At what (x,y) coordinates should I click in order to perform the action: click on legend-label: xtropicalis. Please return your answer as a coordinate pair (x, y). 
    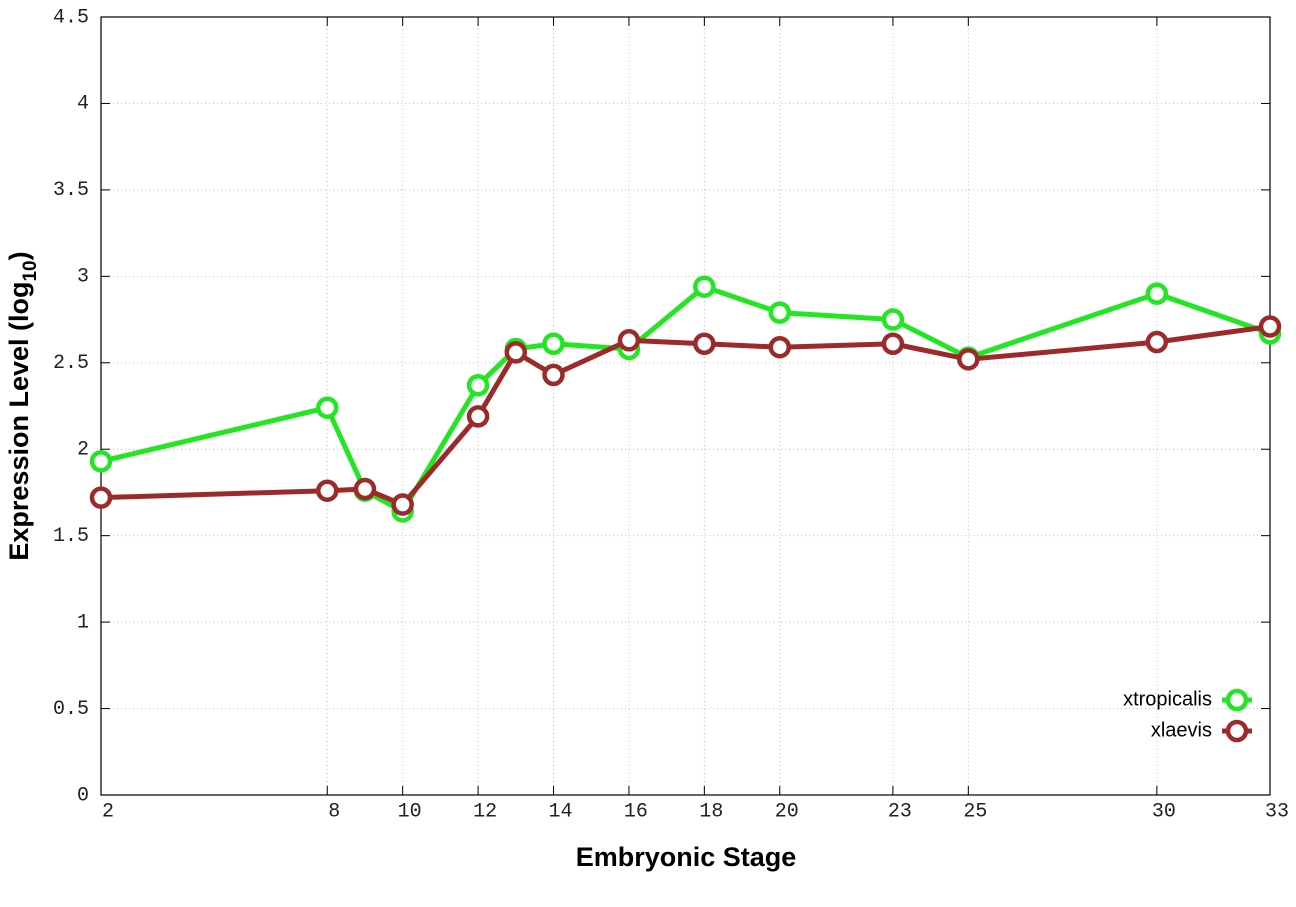
    Looking at the image, I should click on (1167, 699).